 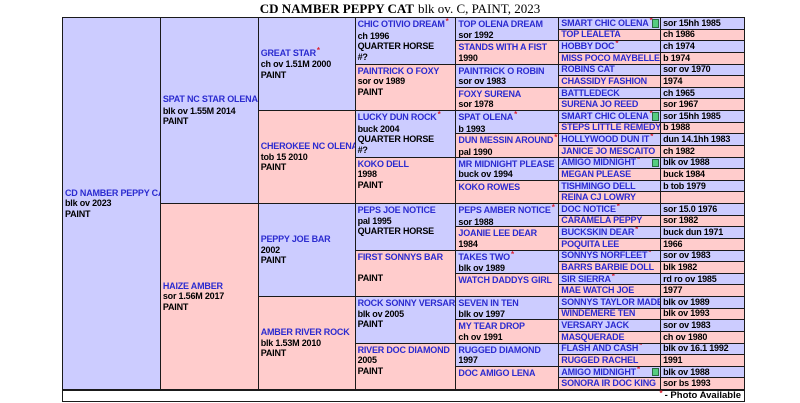 What do you see at coordinates (680, 267) in the screenshot?
I see `horse-info-line: blk 1982` at bounding box center [680, 267].